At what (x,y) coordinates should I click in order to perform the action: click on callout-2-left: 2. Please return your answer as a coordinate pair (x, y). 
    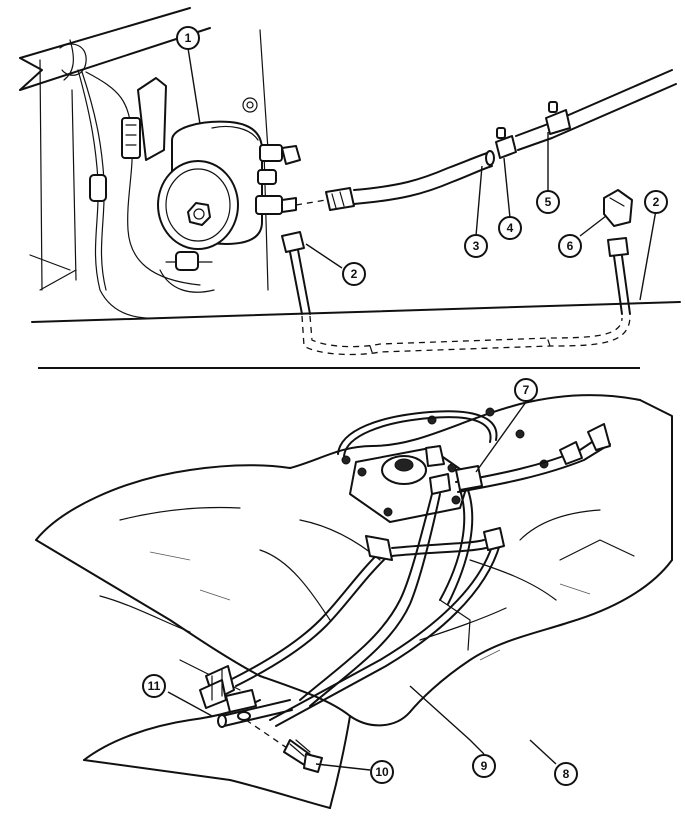
    Looking at the image, I should click on (354, 274).